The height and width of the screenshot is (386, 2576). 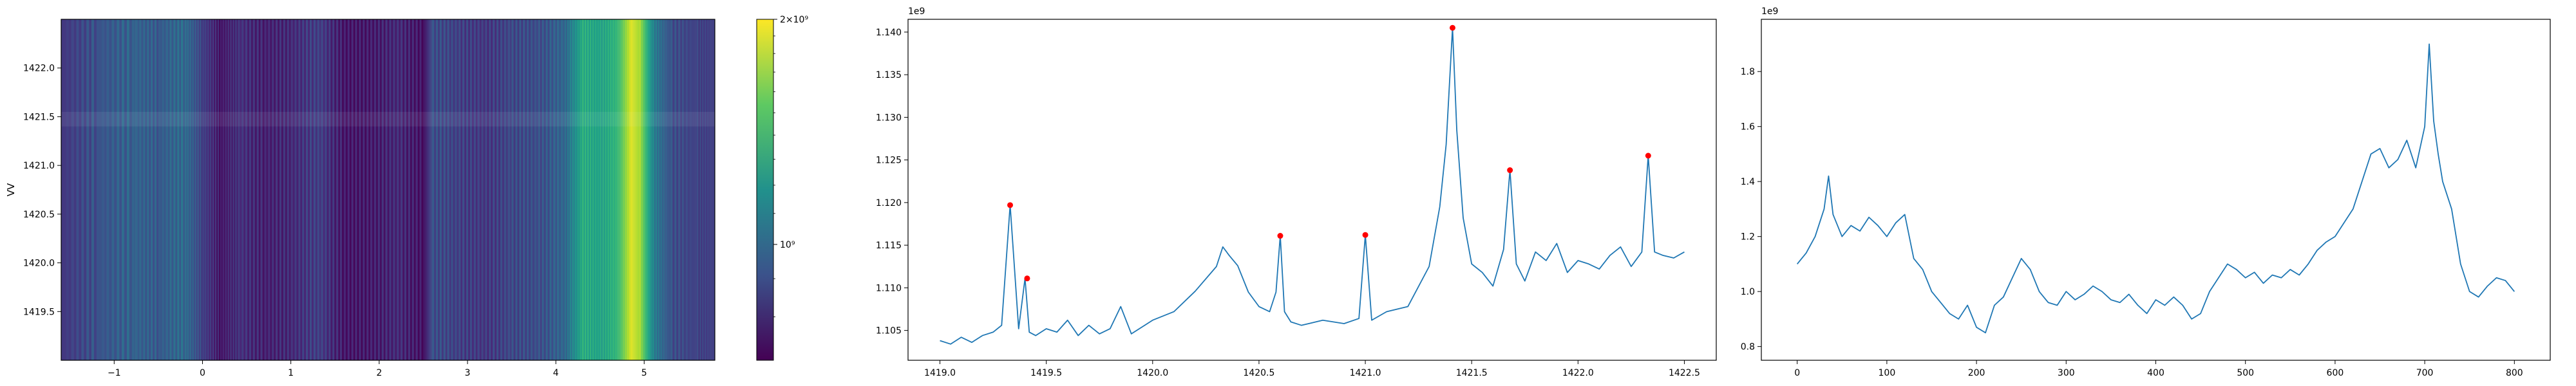 I want to click on series-x-tick-label: 200, so click(x=1977, y=373).